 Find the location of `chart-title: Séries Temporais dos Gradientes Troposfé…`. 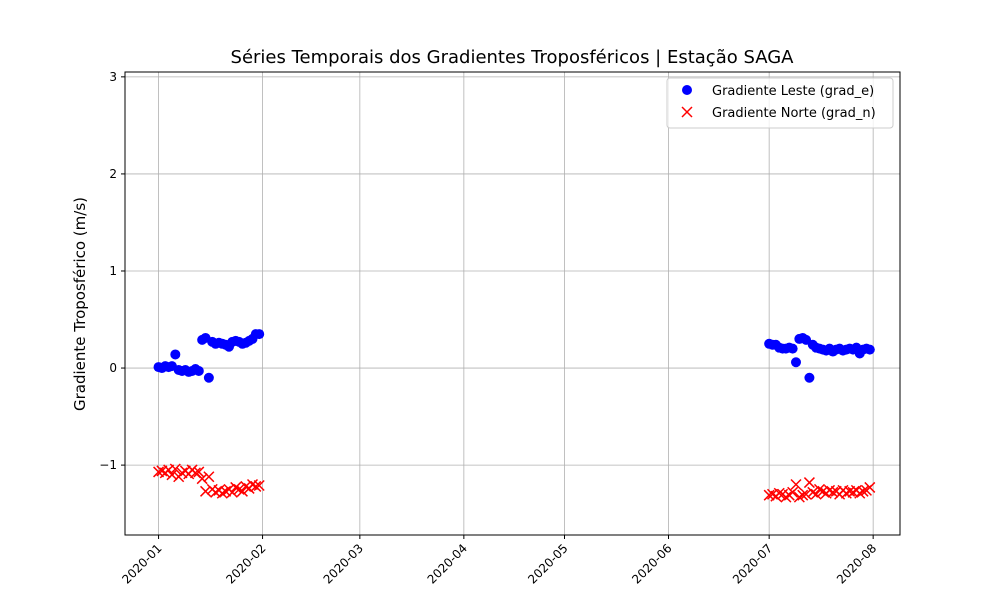

chart-title: Séries Temporais dos Gradientes Troposfé… is located at coordinates (513, 57).